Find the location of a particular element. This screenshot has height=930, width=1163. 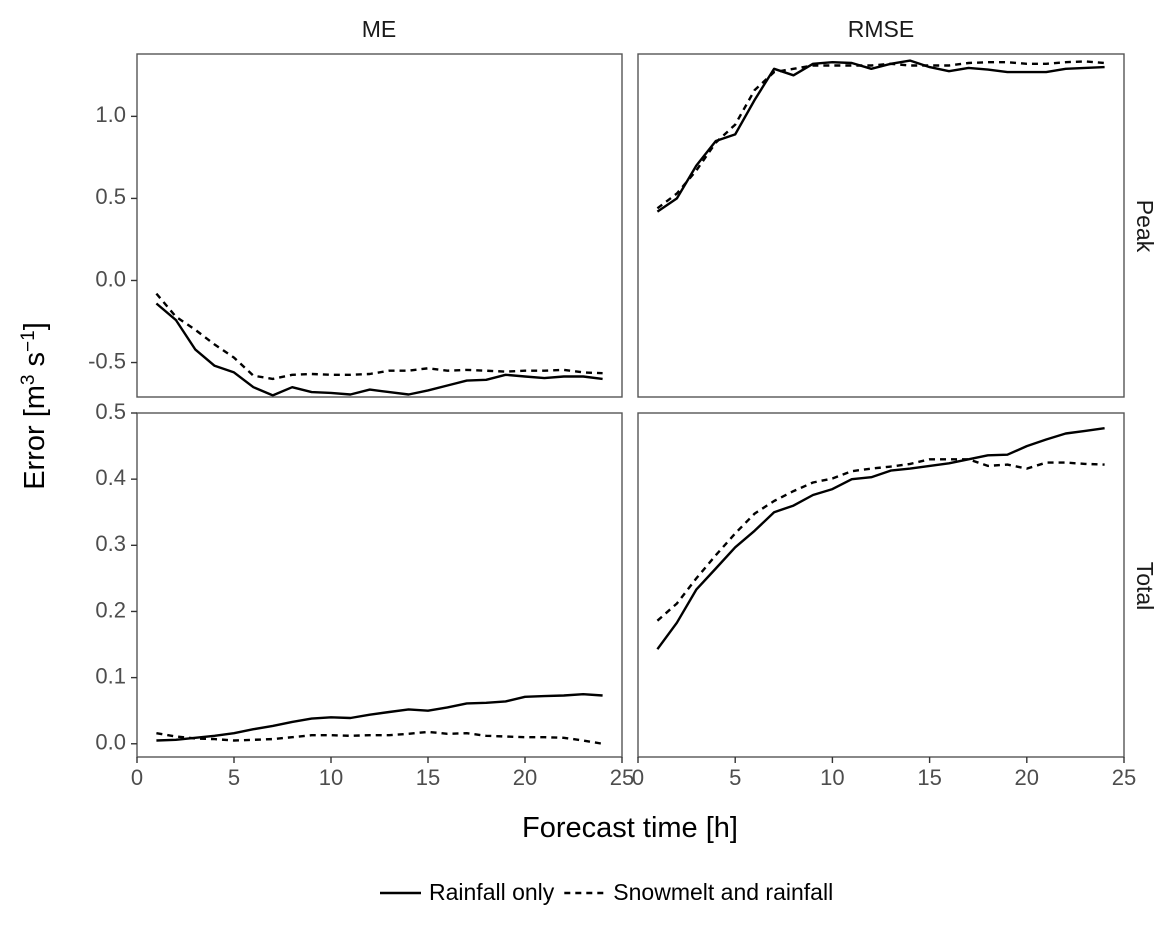

series-line-snowmelt-and-rainfall-me-total is located at coordinates (379, 737).